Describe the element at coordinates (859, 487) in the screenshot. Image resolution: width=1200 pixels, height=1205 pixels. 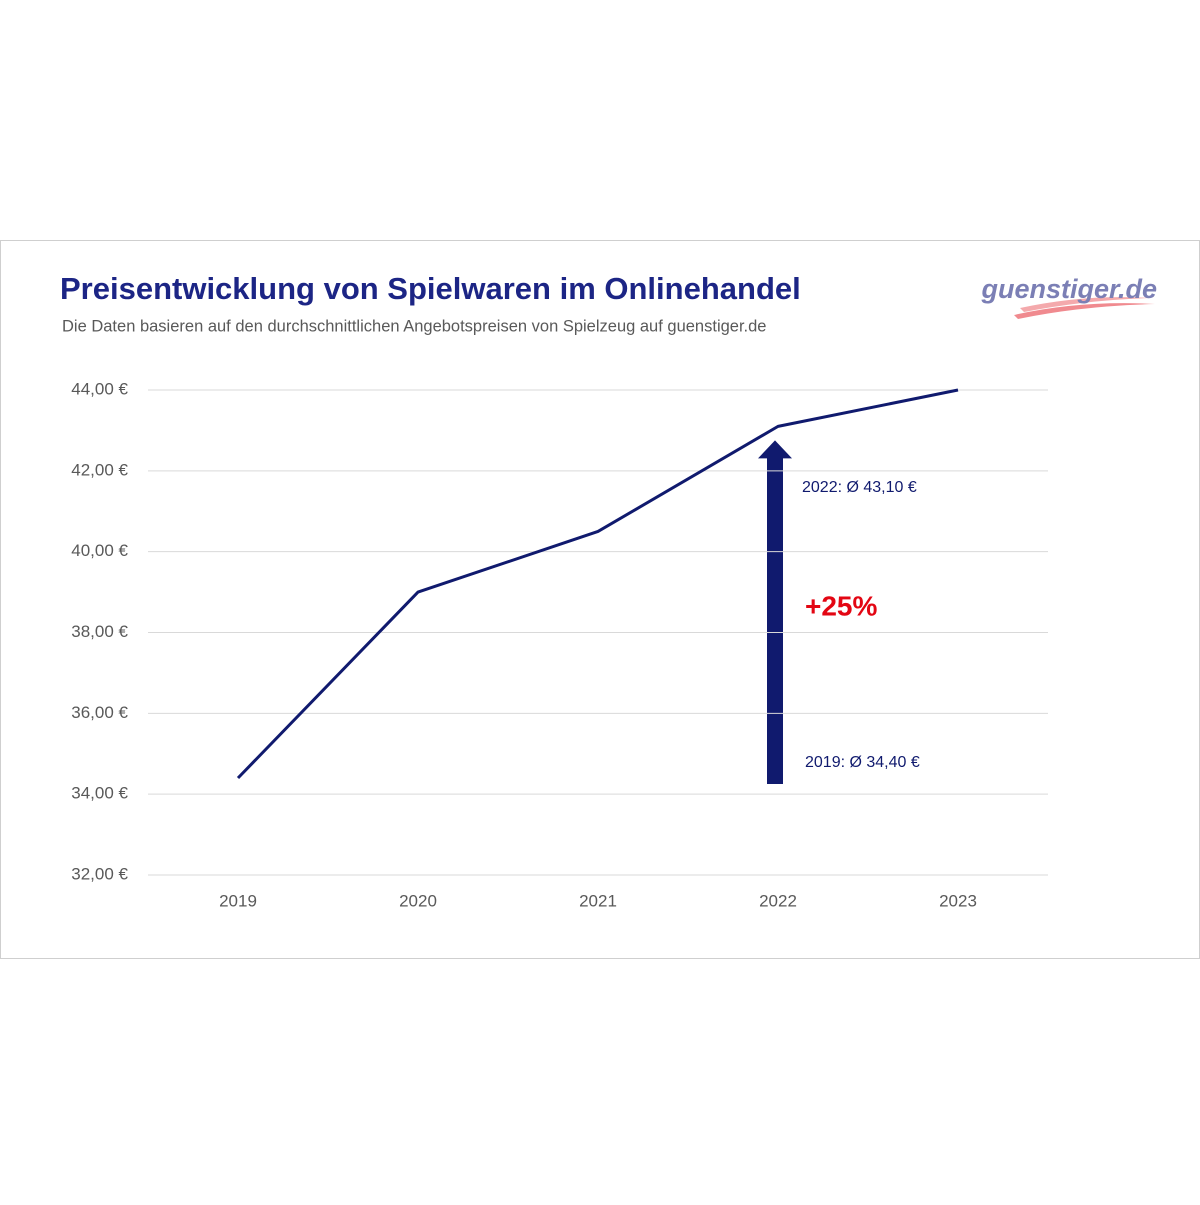
I see `annotation: 2022: Ø 43,10 €` at that location.